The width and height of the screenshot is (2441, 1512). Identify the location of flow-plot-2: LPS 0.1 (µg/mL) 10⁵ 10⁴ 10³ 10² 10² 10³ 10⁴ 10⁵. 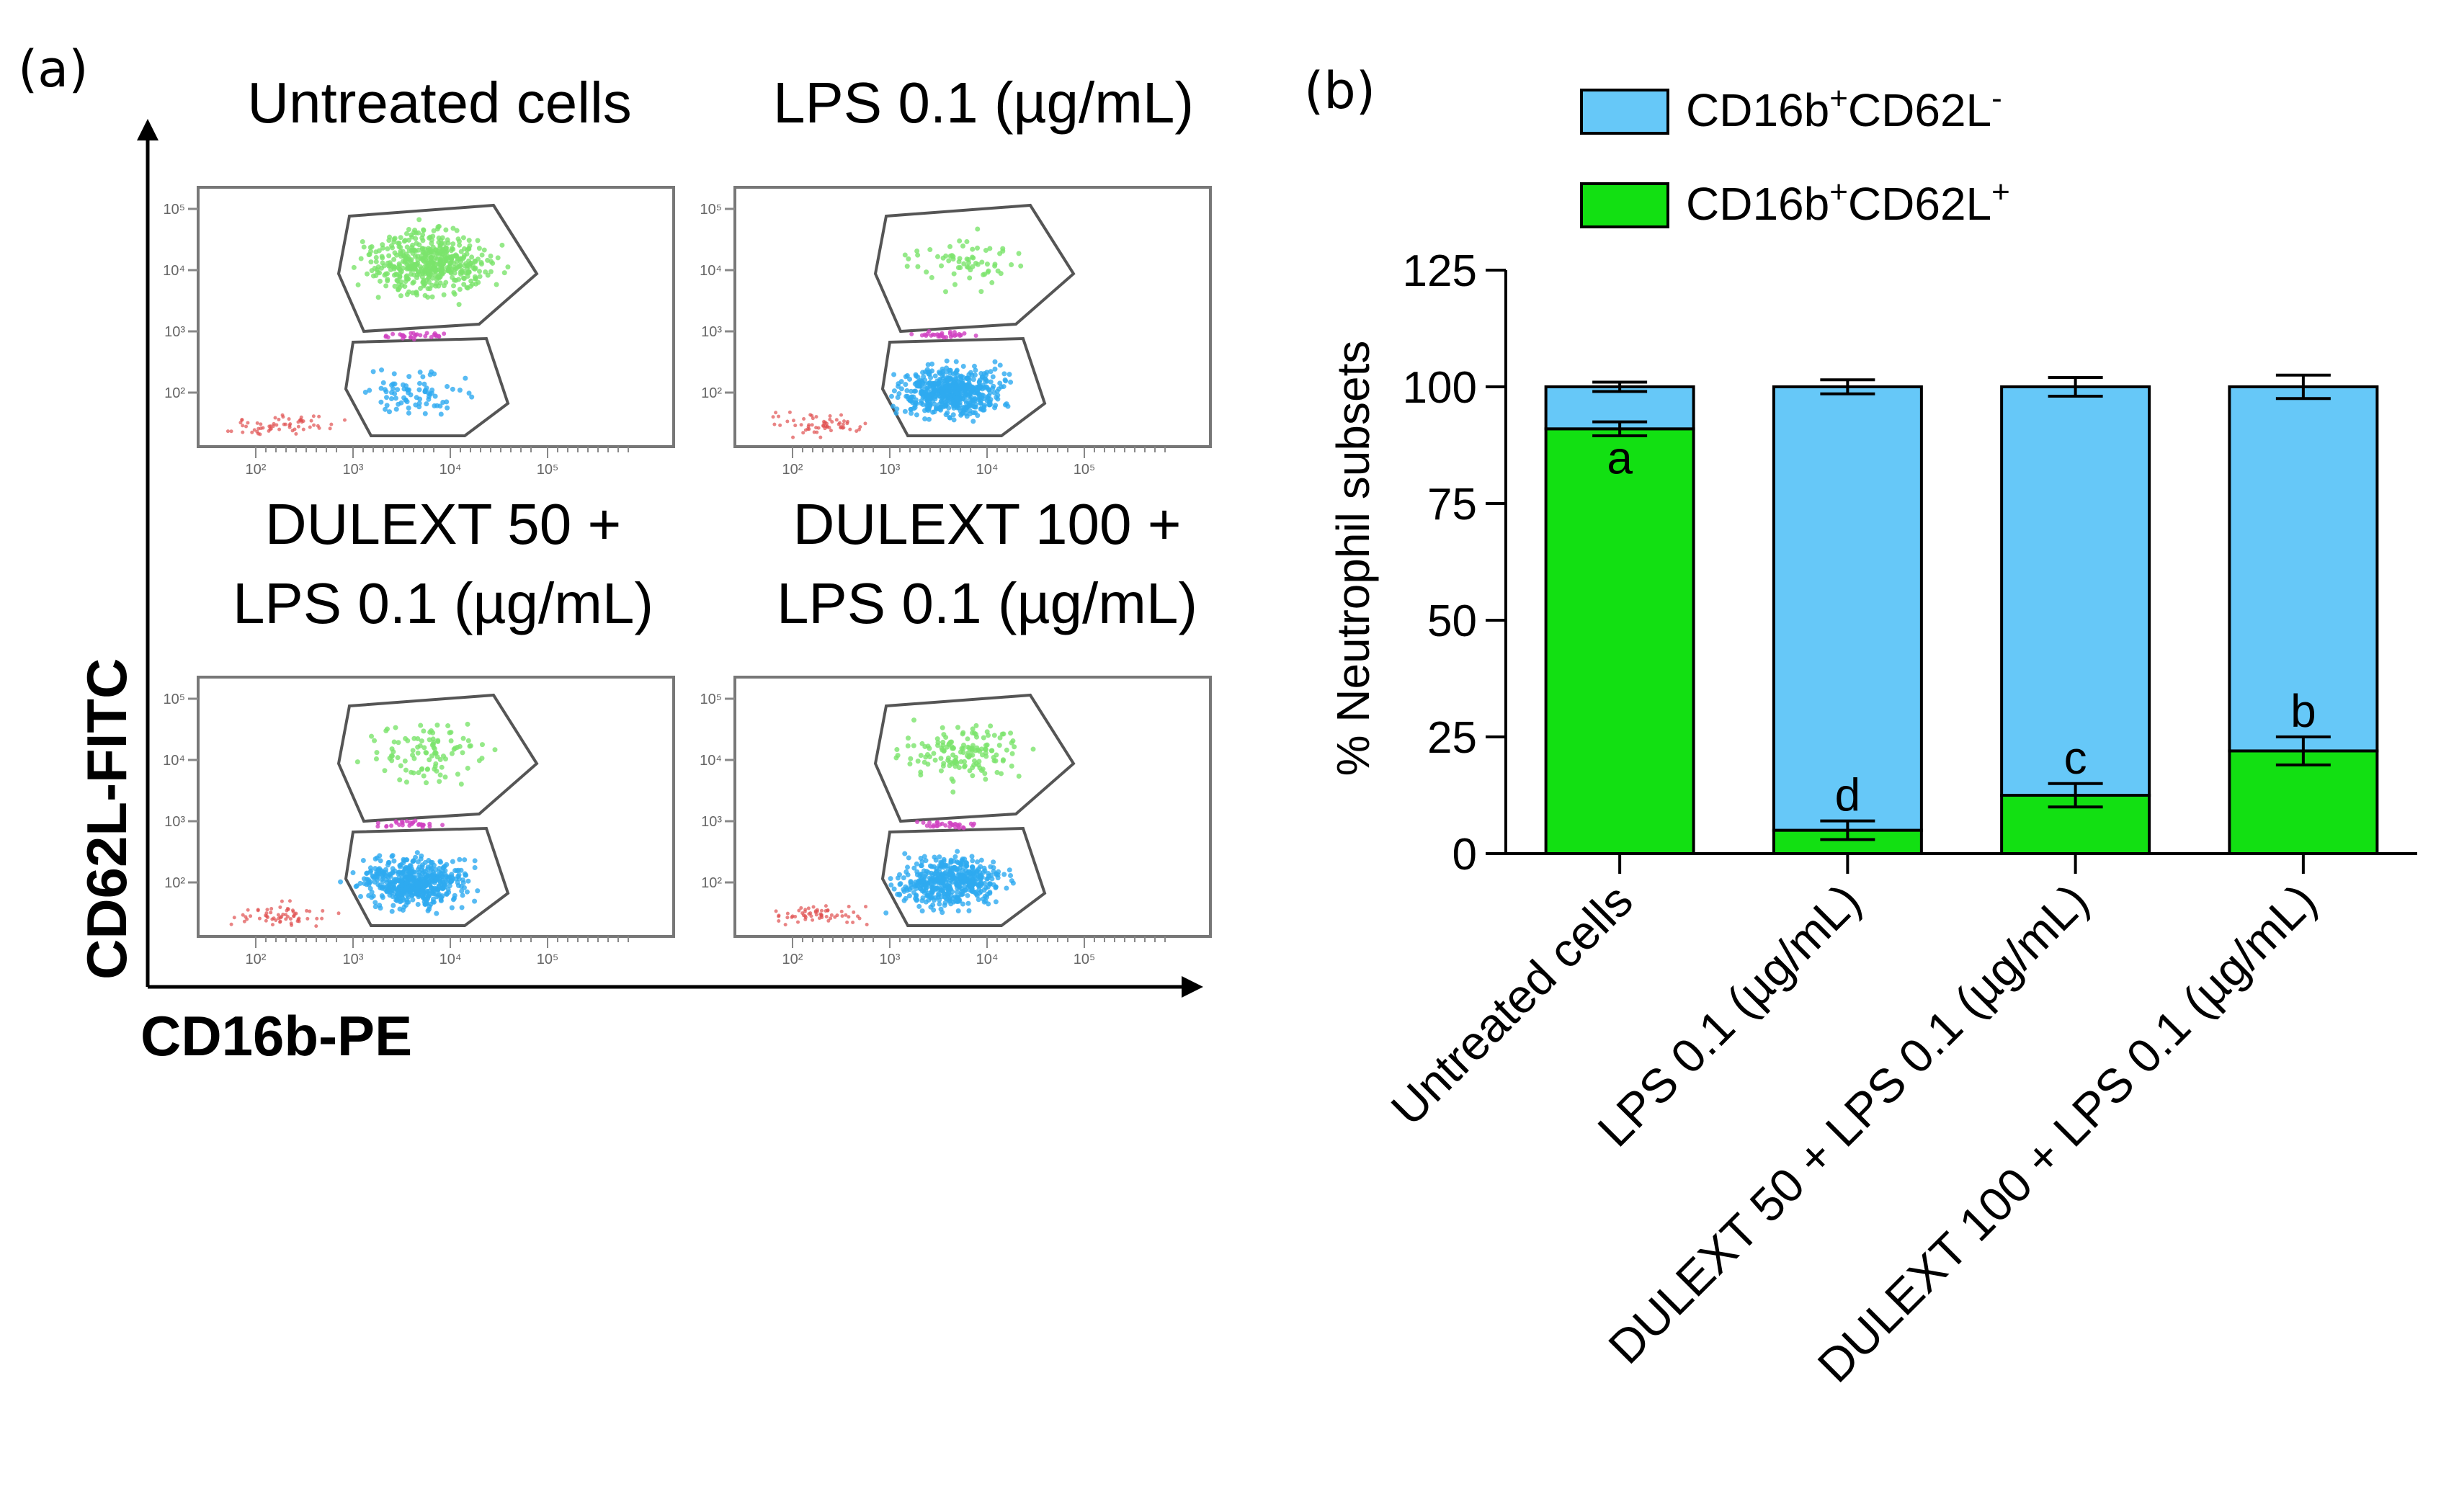
(956, 274).